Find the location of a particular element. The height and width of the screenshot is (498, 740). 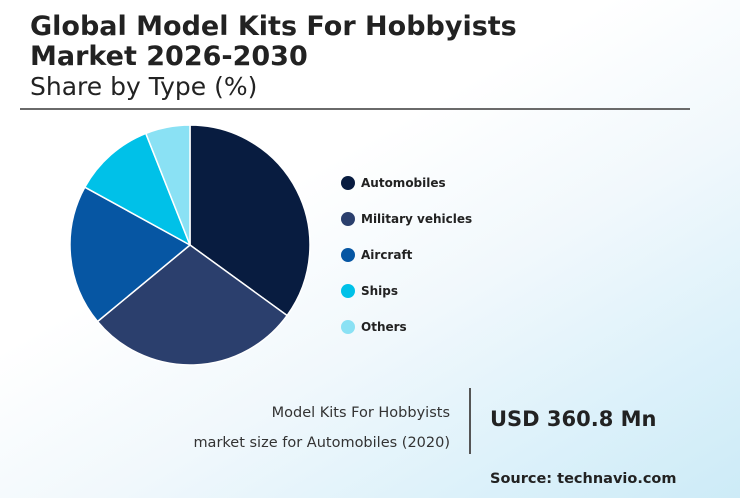

source-credit: Source: technavio.com is located at coordinates (583, 479).